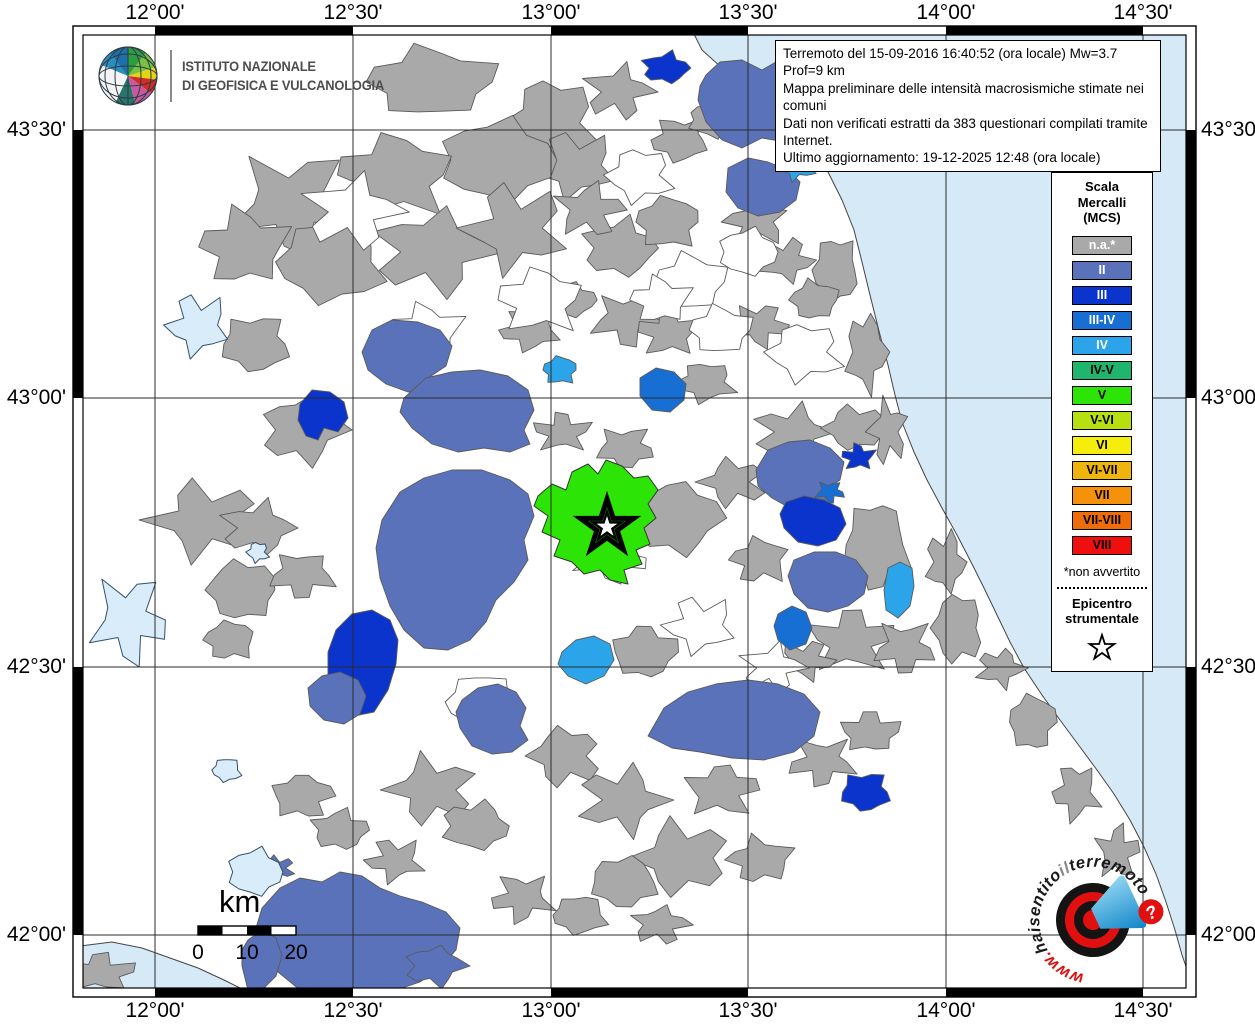 The image size is (1255, 1024). What do you see at coordinates (1102, 445) in the screenshot?
I see `legend-item-vi: VI` at bounding box center [1102, 445].